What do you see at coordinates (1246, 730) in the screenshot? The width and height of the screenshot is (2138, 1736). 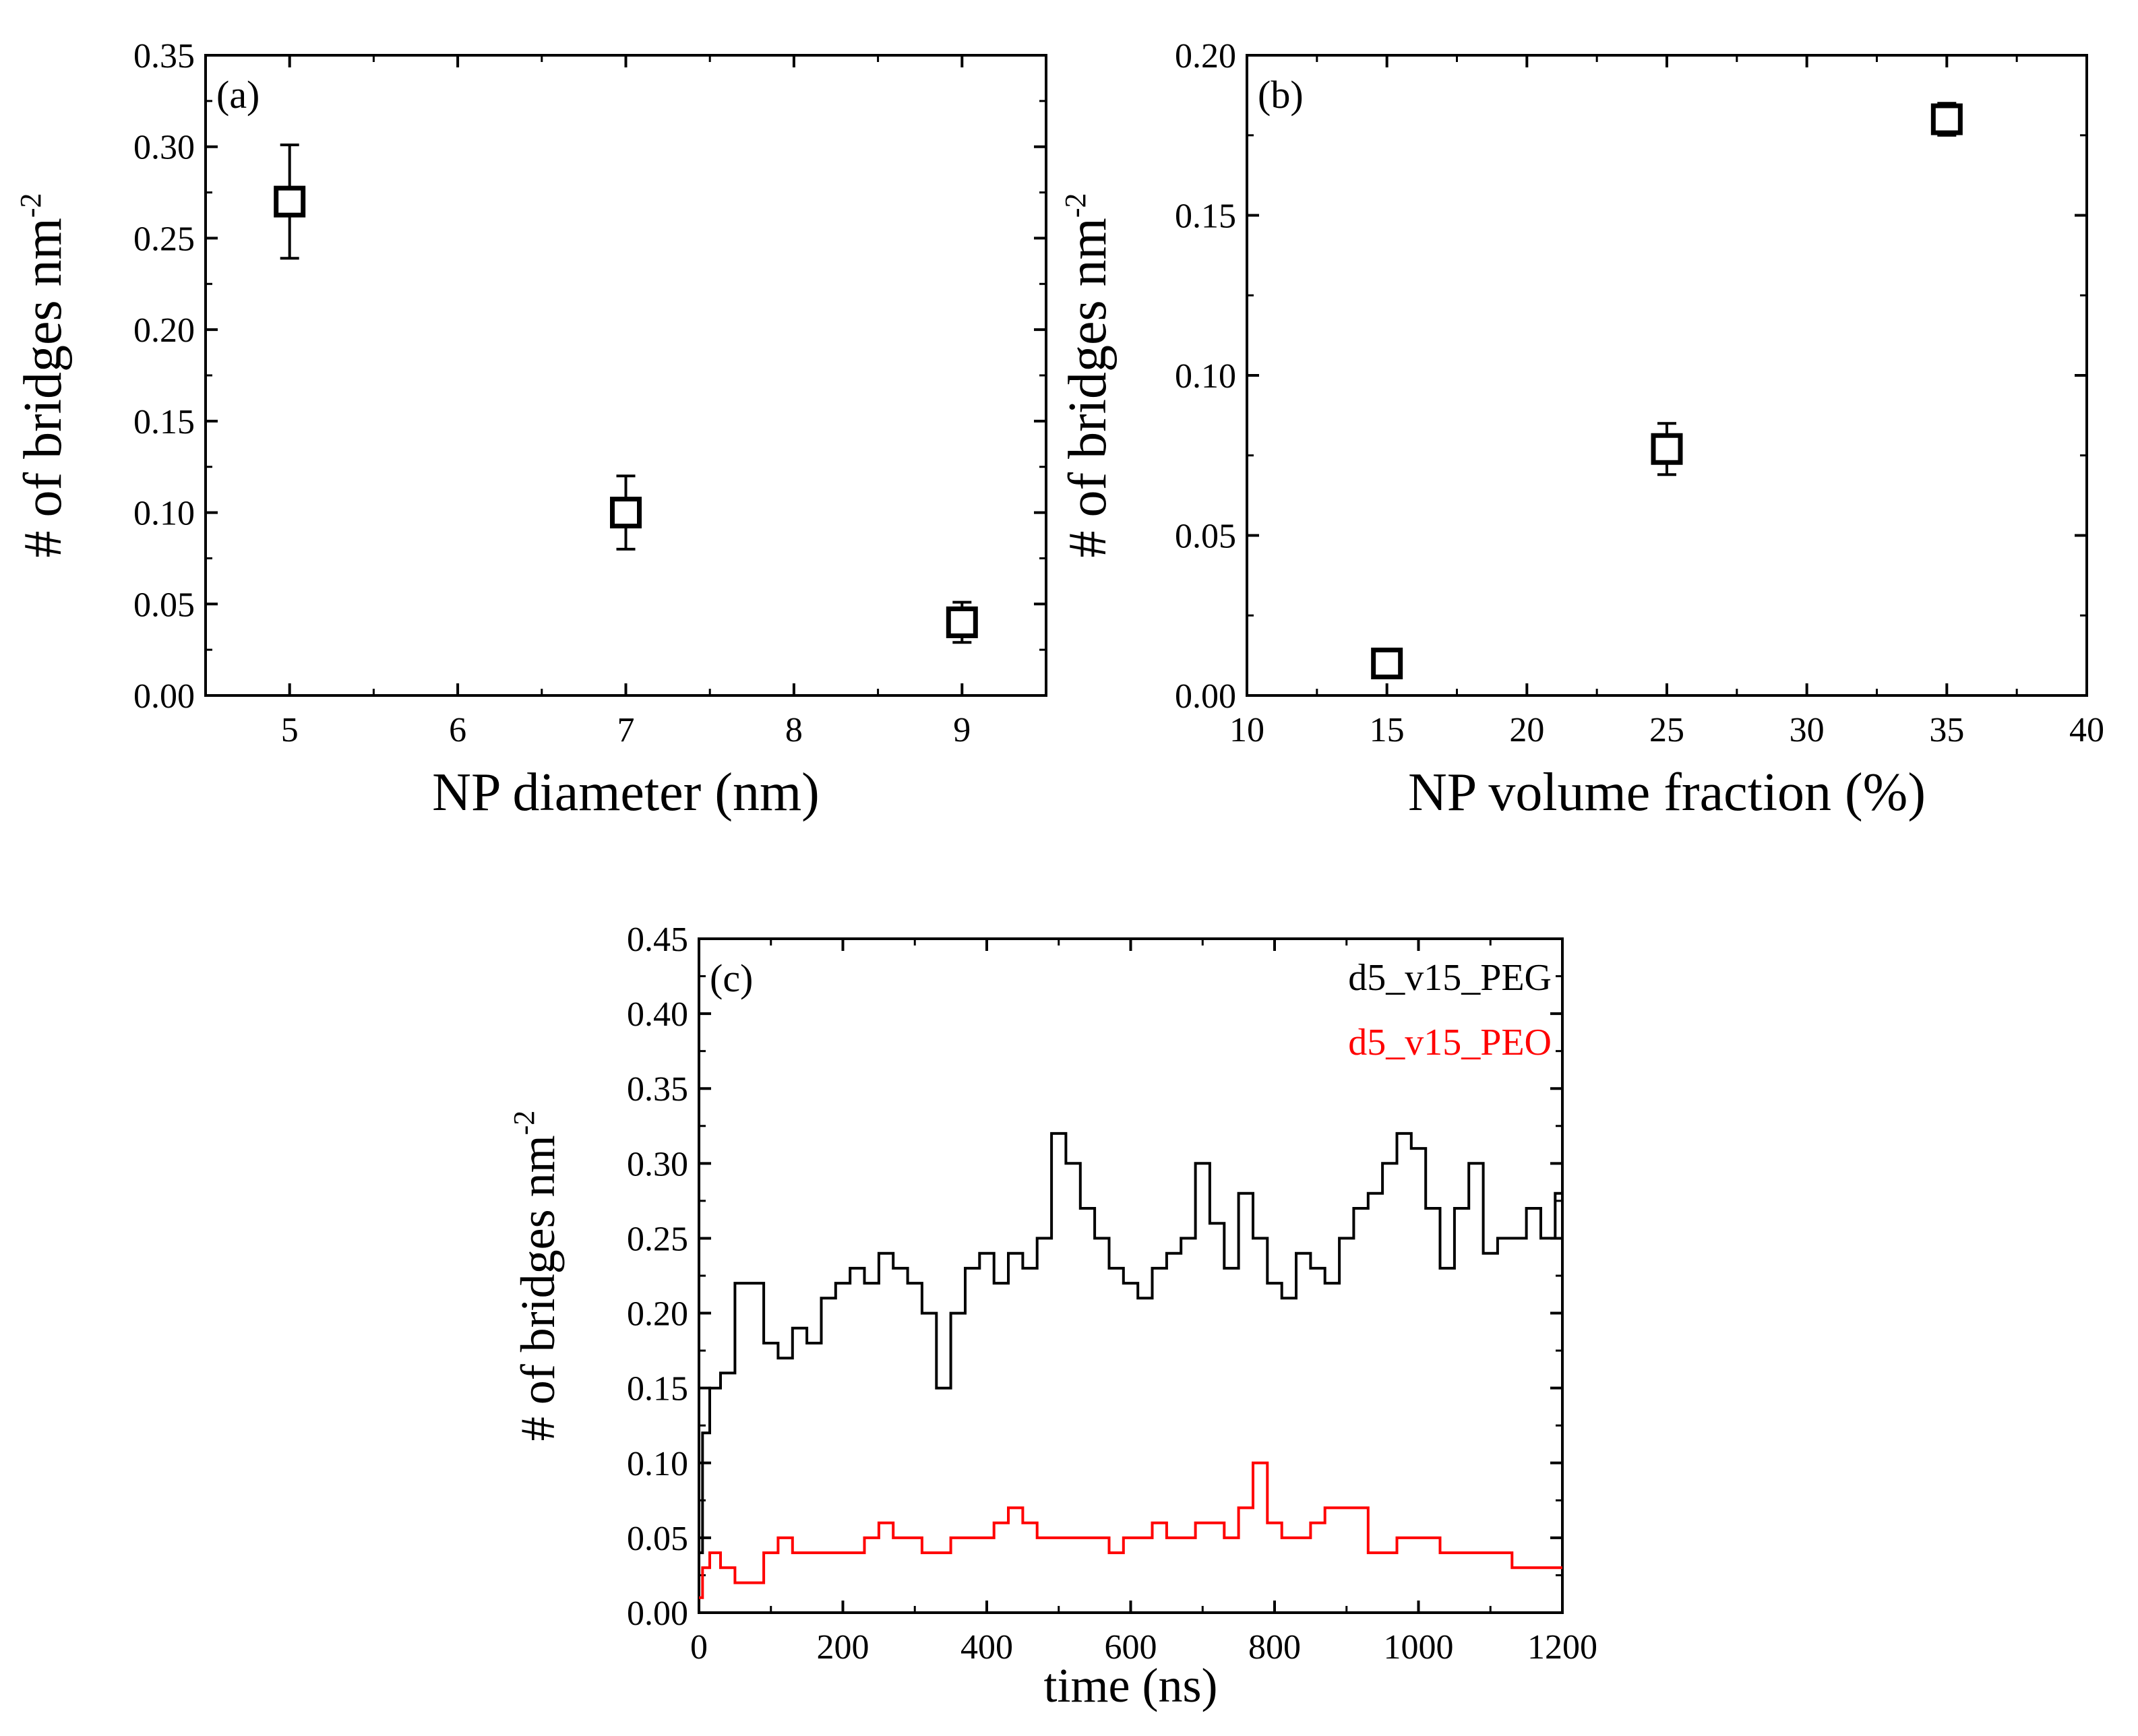 I see `x-tick-label: 10` at bounding box center [1246, 730].